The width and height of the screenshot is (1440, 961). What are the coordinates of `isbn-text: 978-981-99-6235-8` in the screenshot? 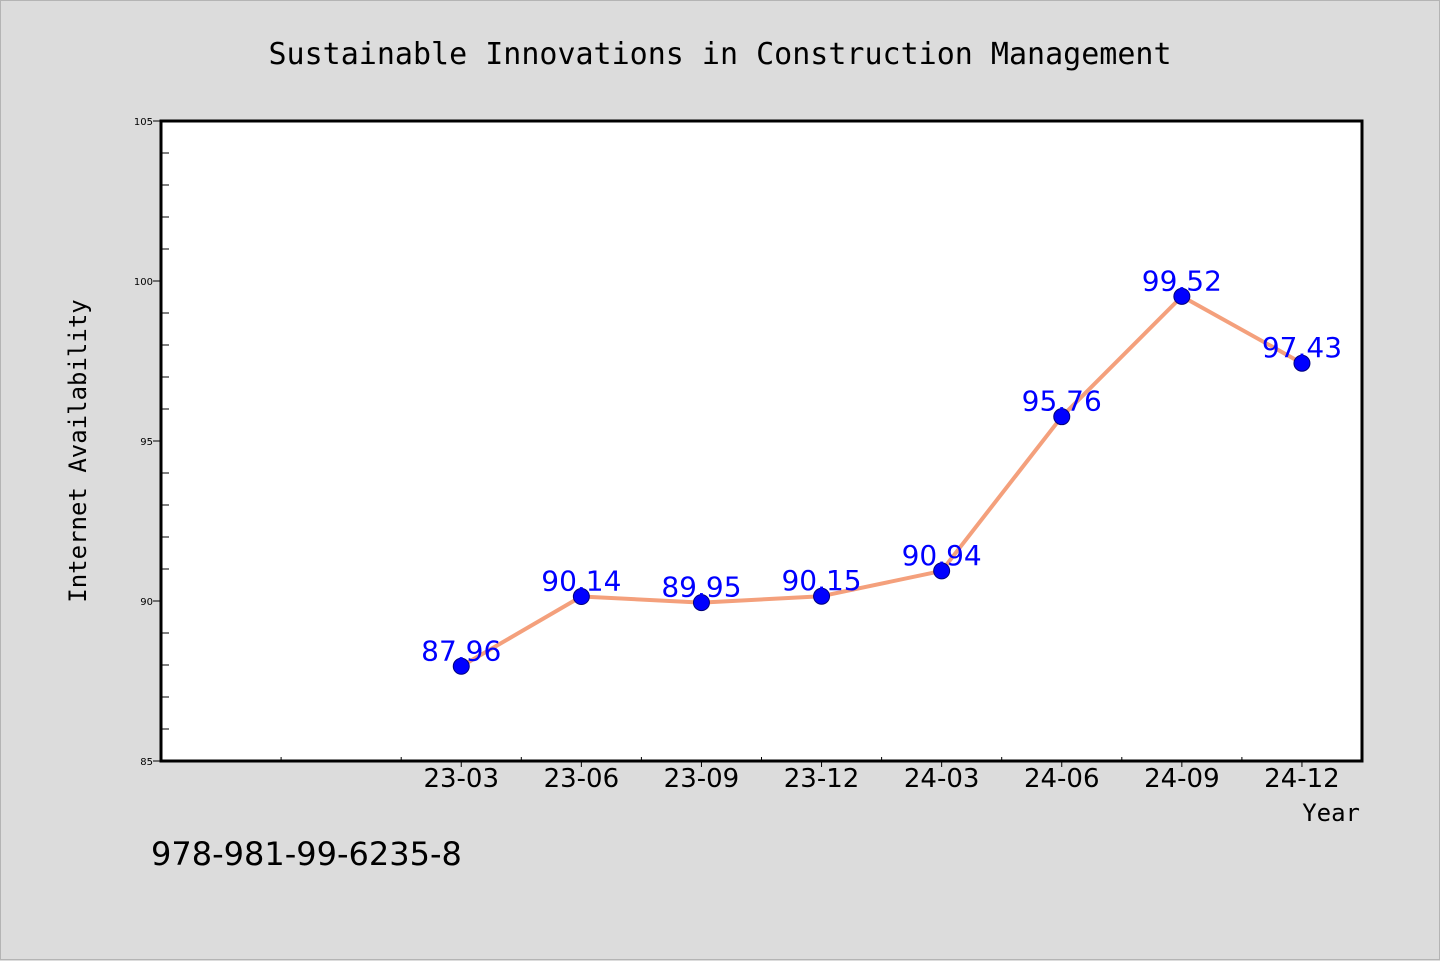 It's located at (306, 854).